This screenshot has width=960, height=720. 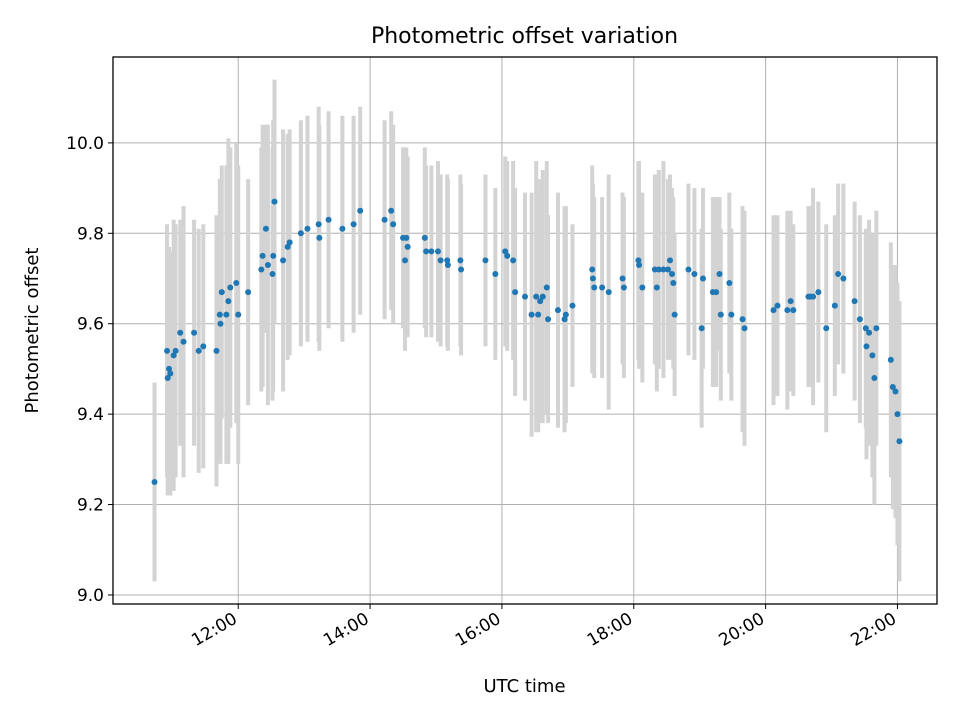 I want to click on y-axis-label: Photometric offset, so click(x=32, y=331).